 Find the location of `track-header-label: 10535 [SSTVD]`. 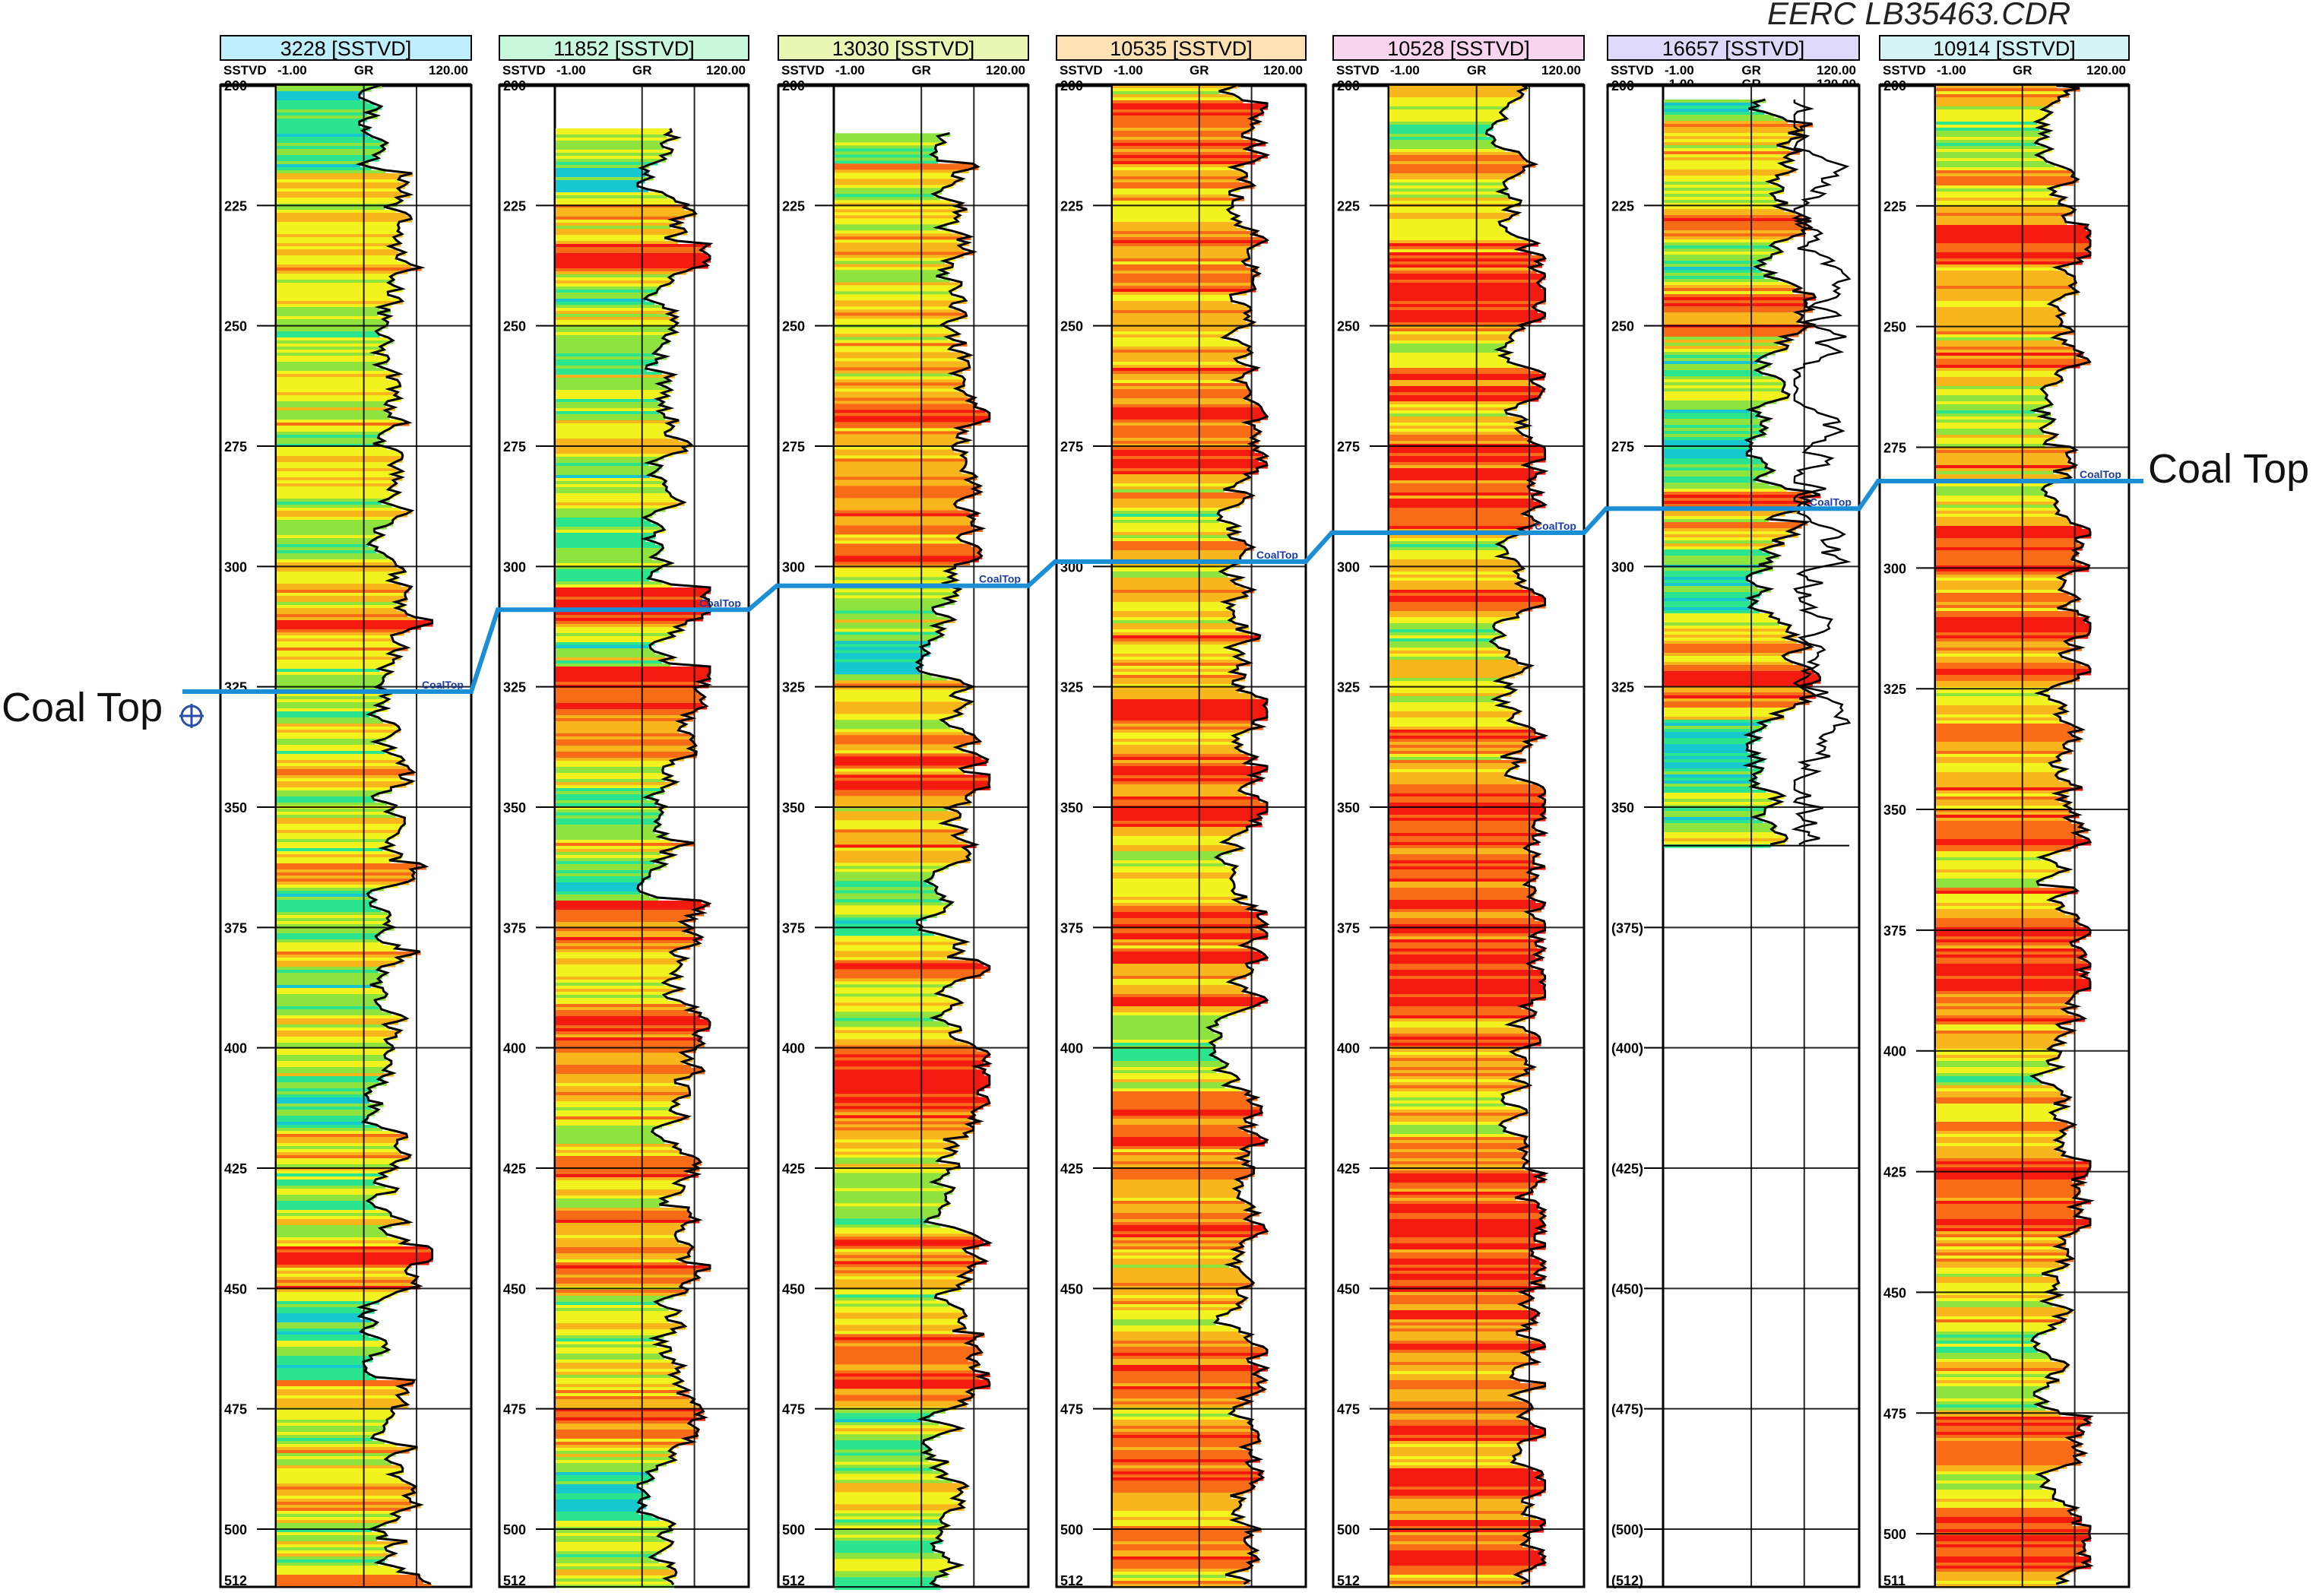

track-header-label: 10535 [SSTVD] is located at coordinates (1181, 48).